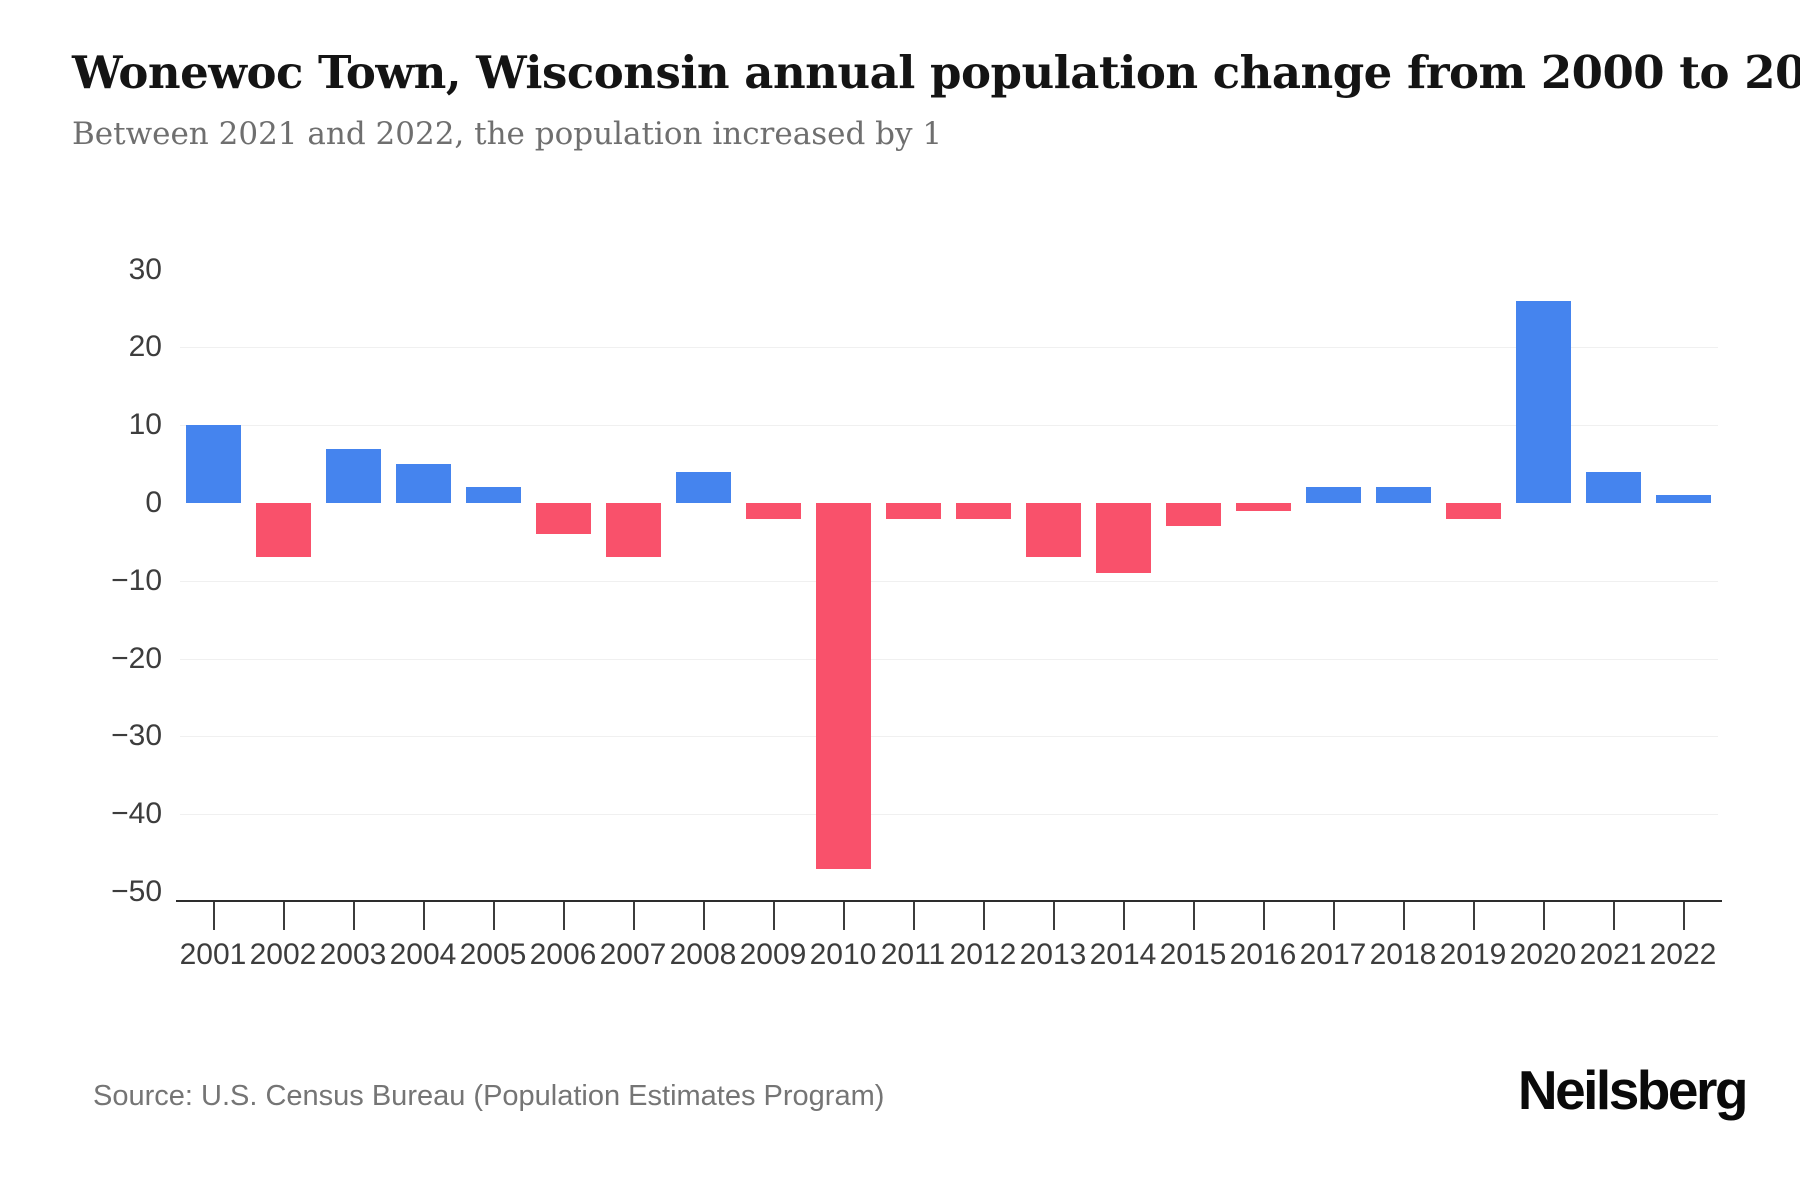 This screenshot has width=1800, height=1200. Describe the element at coordinates (949, 814) in the screenshot. I see `gridline--40` at that location.